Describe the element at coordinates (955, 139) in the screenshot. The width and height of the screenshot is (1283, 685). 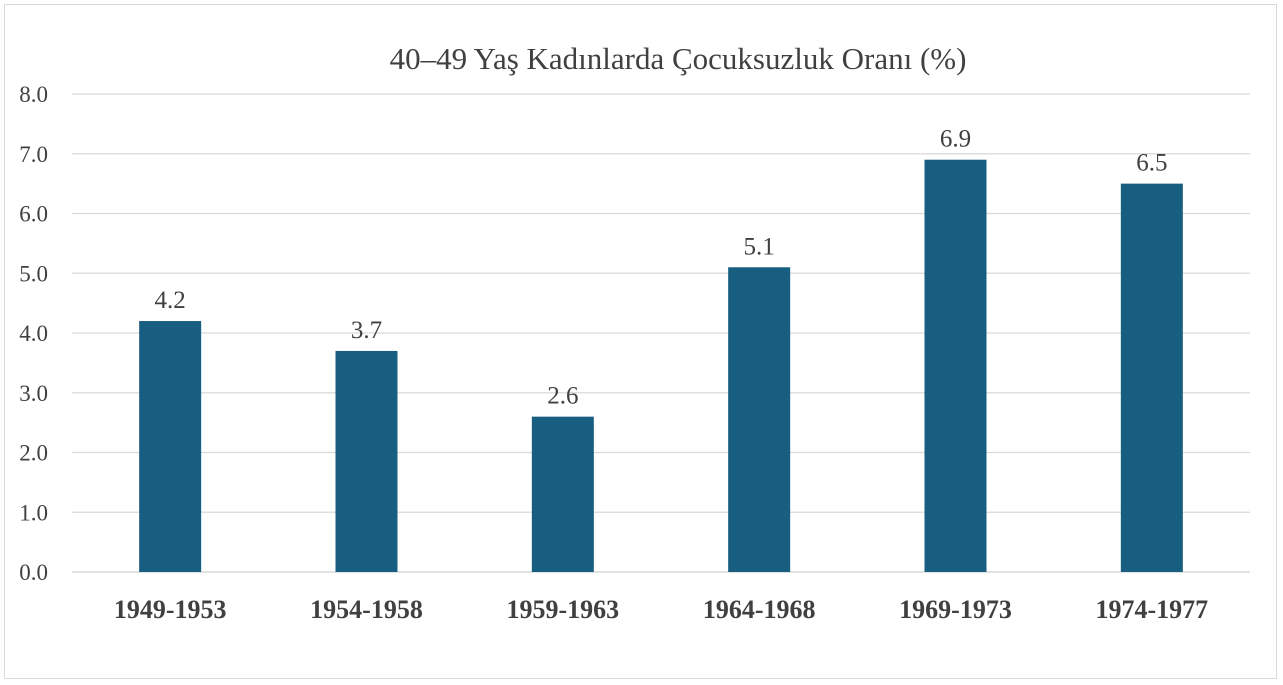
I see `data-label: 6.9` at that location.